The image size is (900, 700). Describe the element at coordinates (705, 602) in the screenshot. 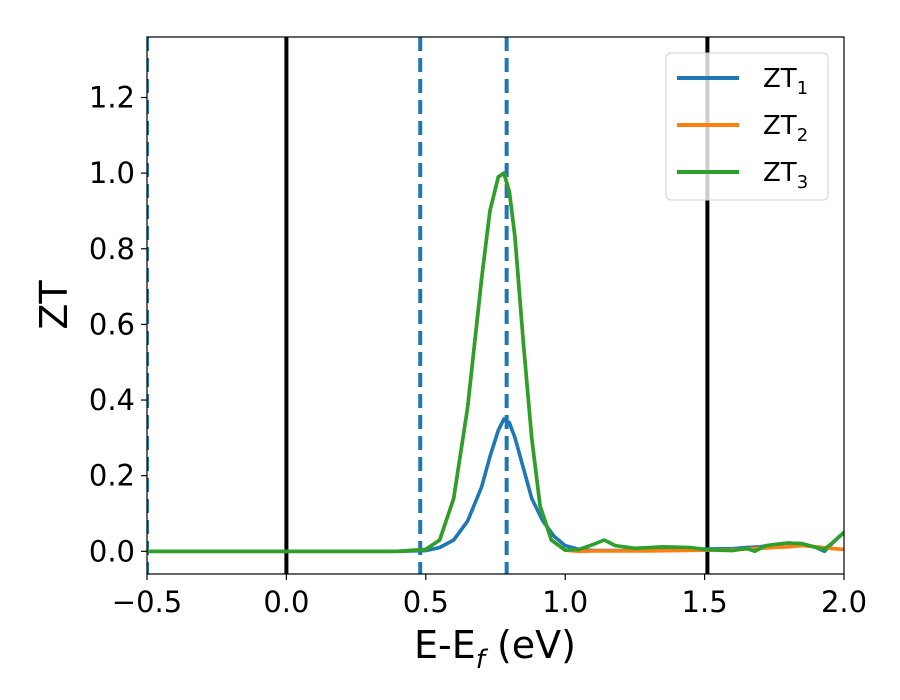

I see `x-tick-label: 1.5` at that location.